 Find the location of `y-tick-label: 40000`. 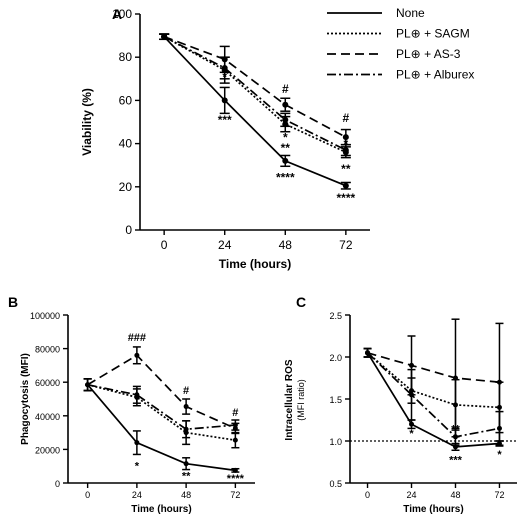

y-tick-label: 40000 is located at coordinates (47, 417).